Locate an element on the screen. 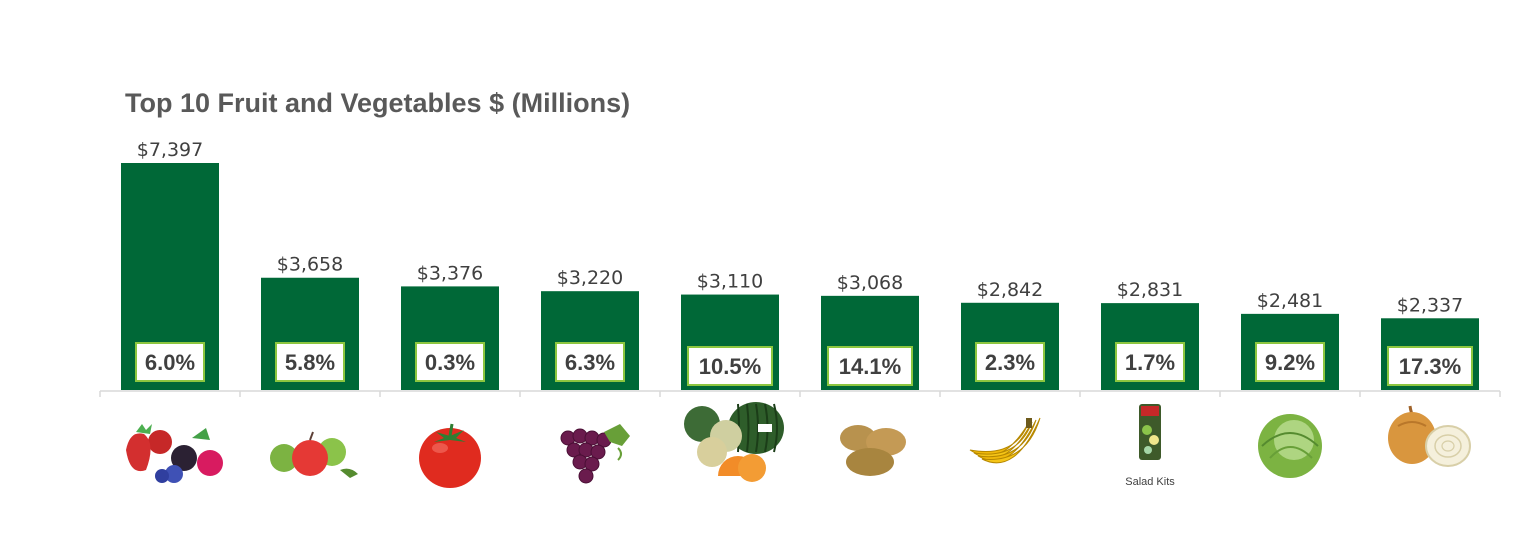 This screenshot has width=1521, height=547. growth-label: 5.8% is located at coordinates (310, 362).